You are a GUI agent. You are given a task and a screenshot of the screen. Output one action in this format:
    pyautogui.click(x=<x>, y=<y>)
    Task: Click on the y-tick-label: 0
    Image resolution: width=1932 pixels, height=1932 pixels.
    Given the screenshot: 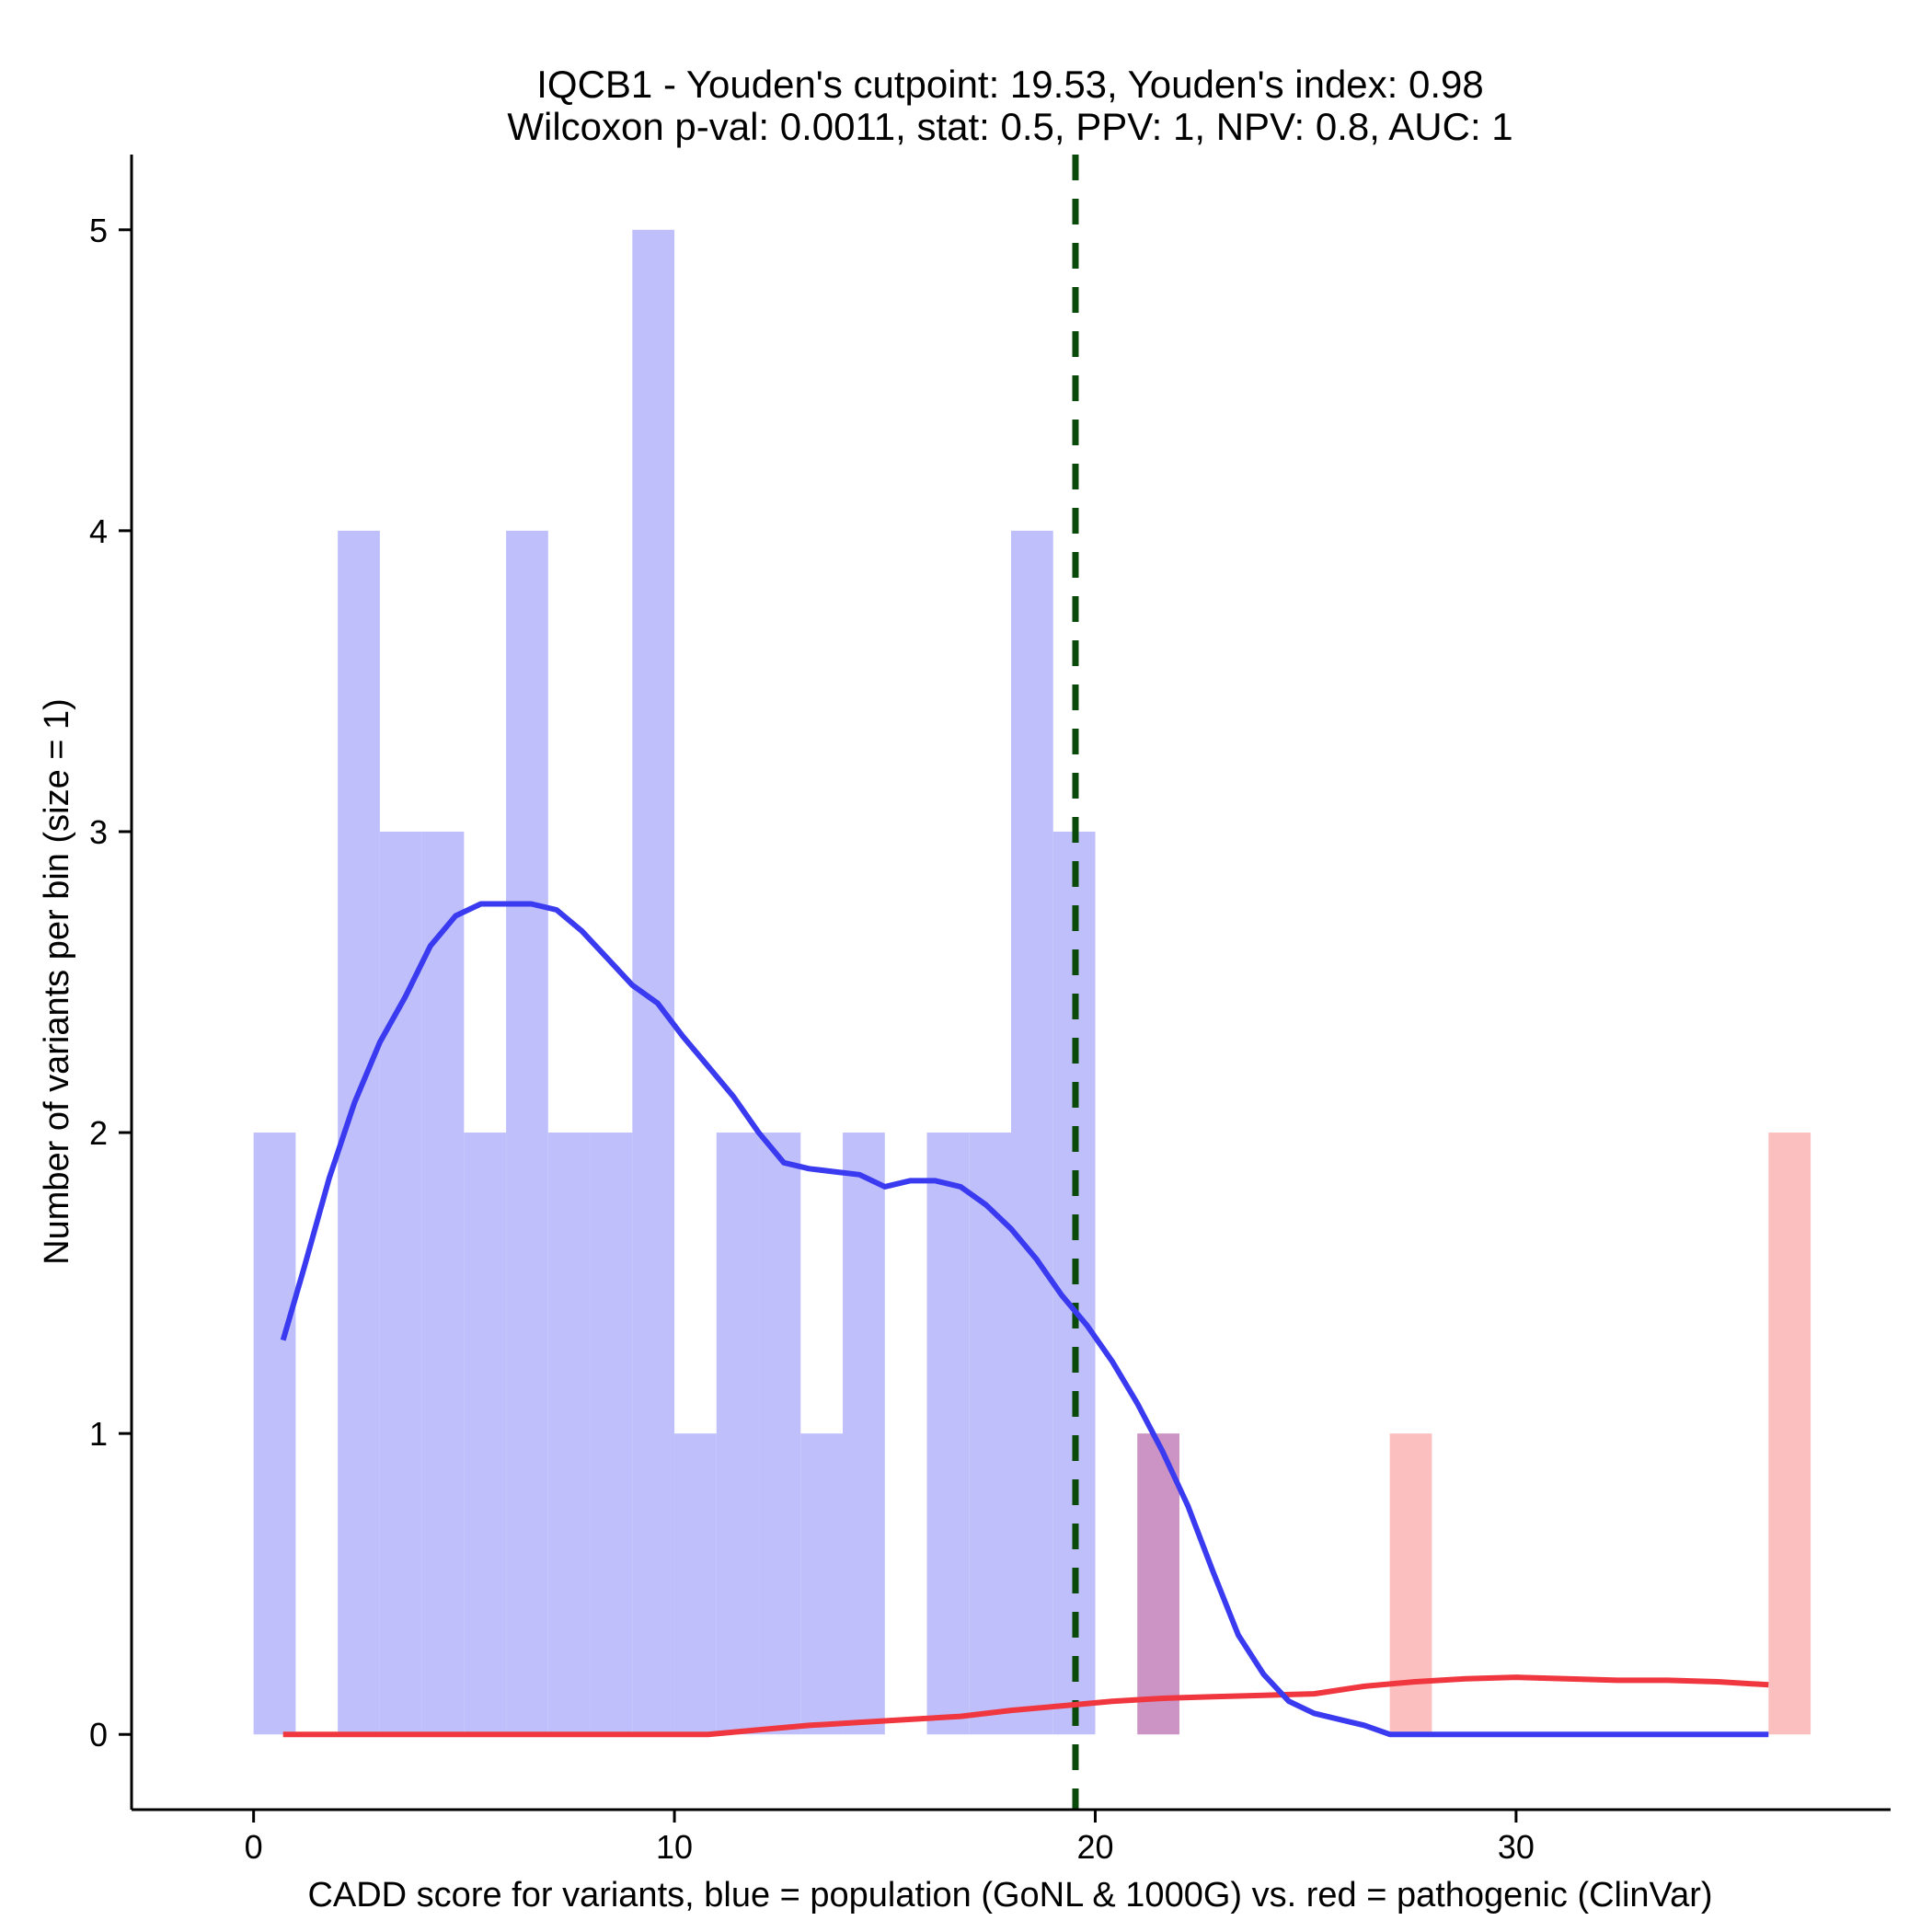 What is the action you would take?
    pyautogui.click(x=98, y=1735)
    